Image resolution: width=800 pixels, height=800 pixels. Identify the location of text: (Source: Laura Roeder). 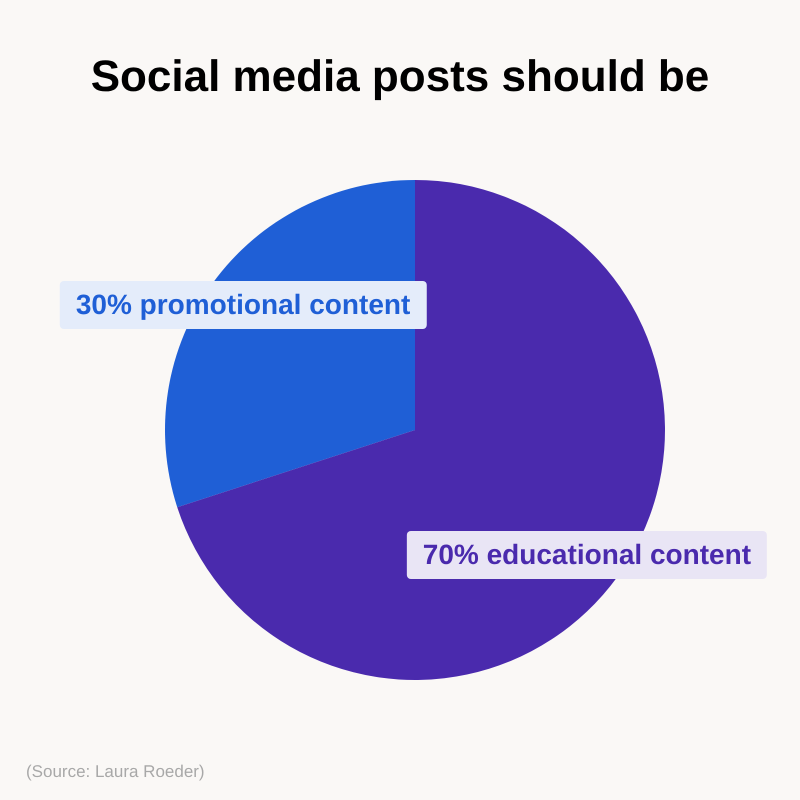
(115, 772).